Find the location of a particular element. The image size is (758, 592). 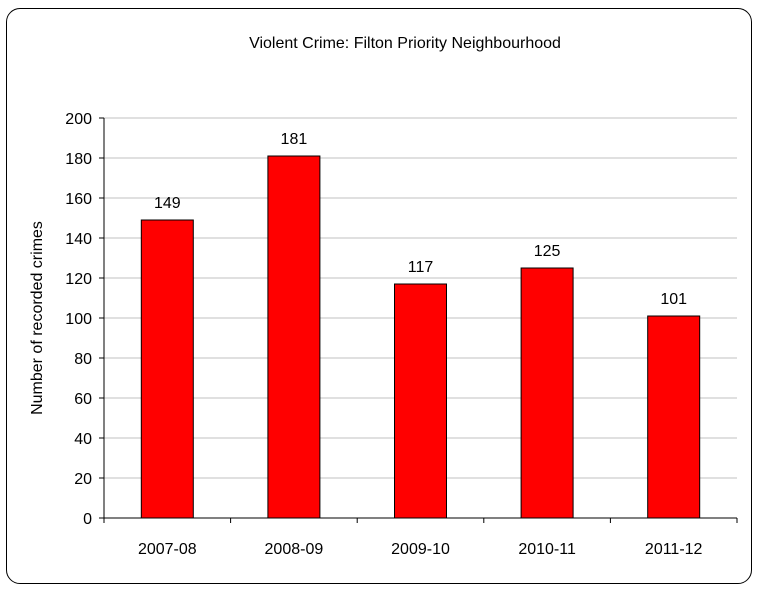

y-axis-label: Number of recorded crimes is located at coordinates (37, 318).